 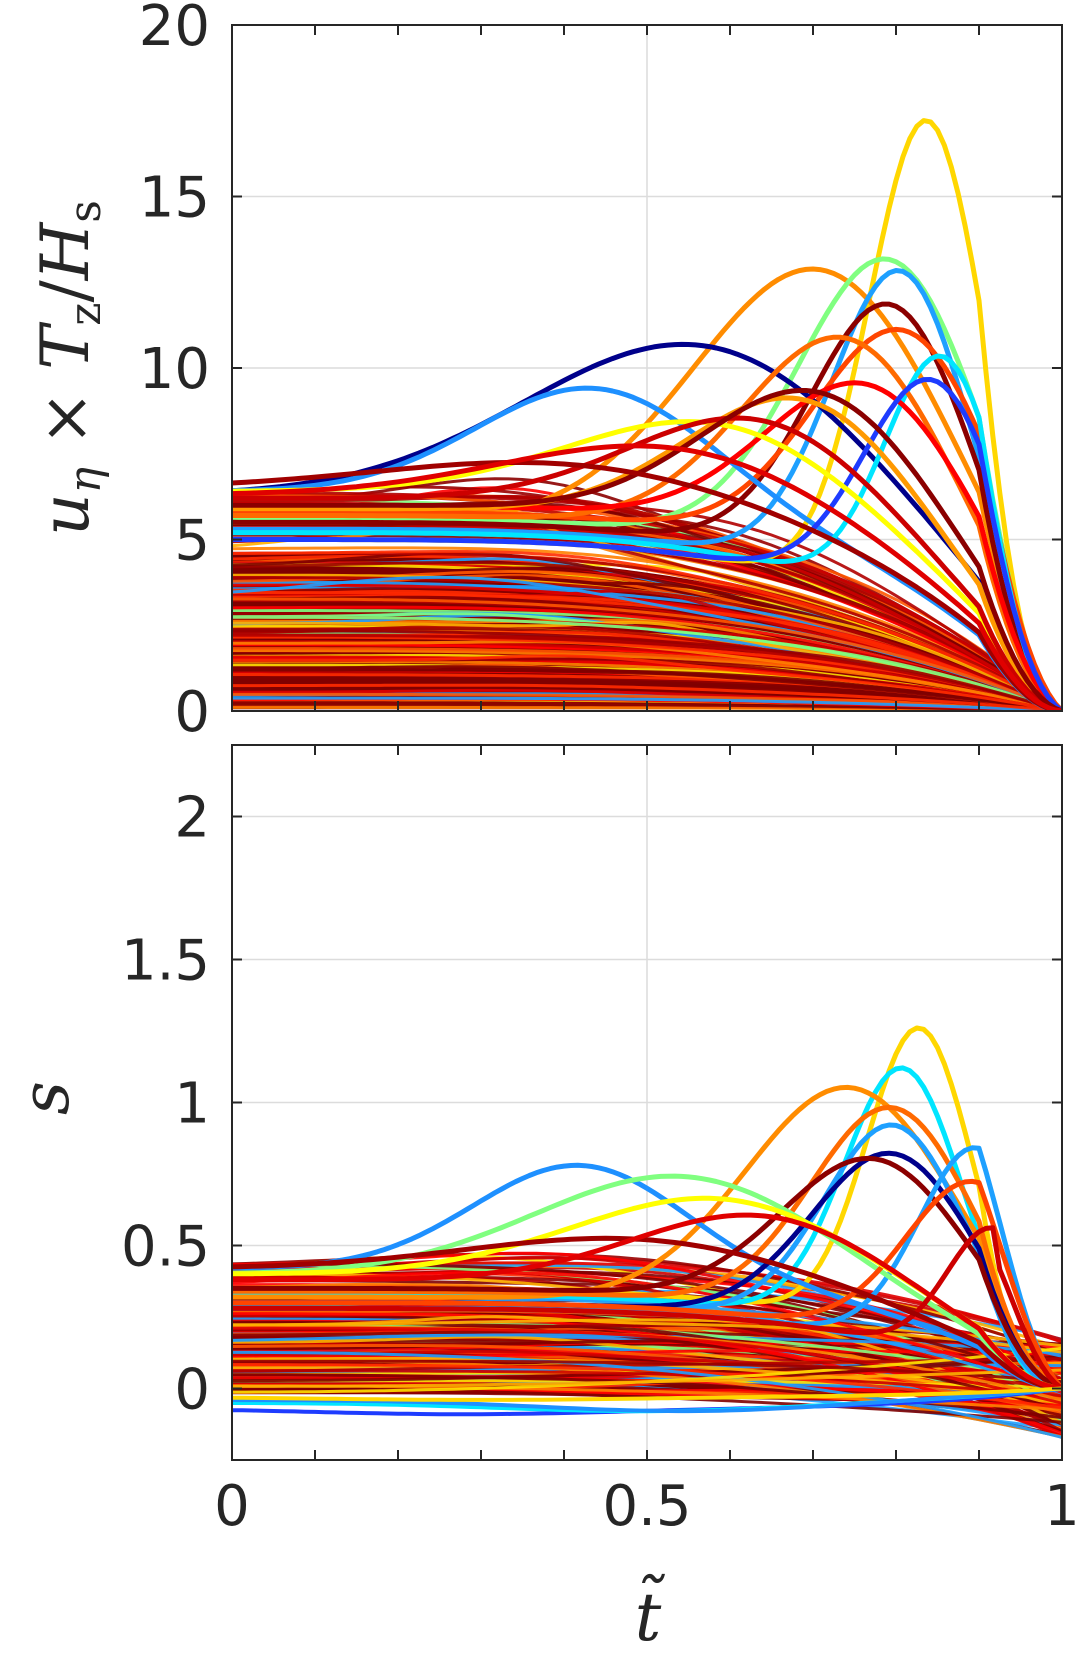 What do you see at coordinates (165, 961) in the screenshot?
I see `y-tick-label: 1.5` at bounding box center [165, 961].